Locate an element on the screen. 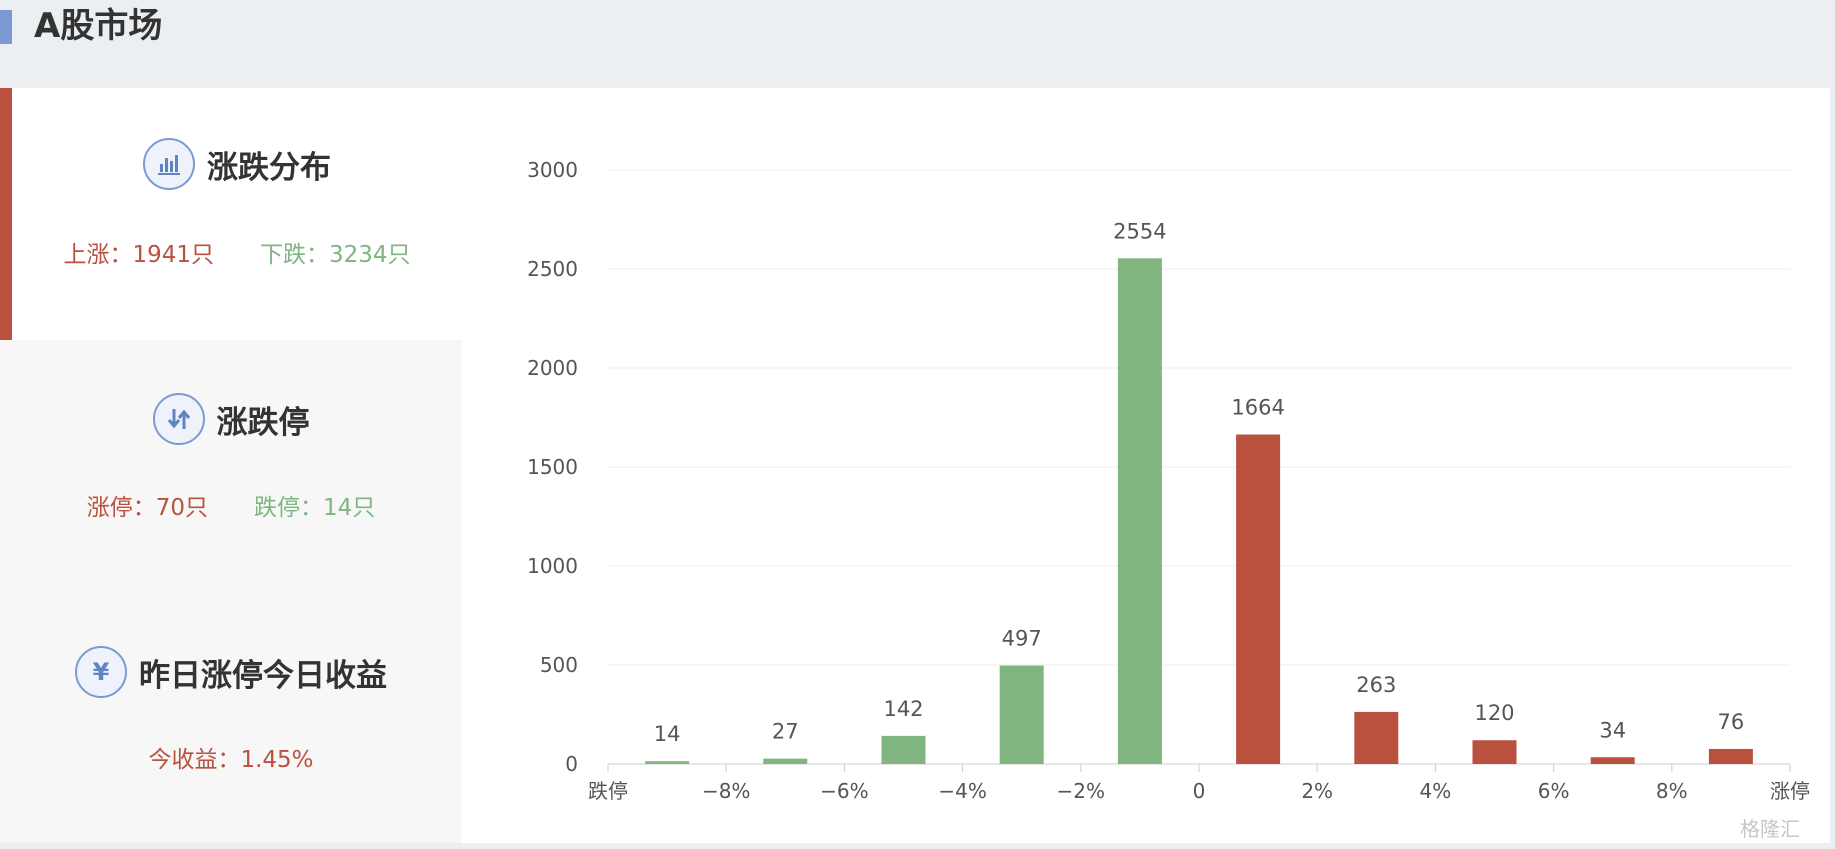  fall-count: 下跌：3234只 is located at coordinates (335, 255).